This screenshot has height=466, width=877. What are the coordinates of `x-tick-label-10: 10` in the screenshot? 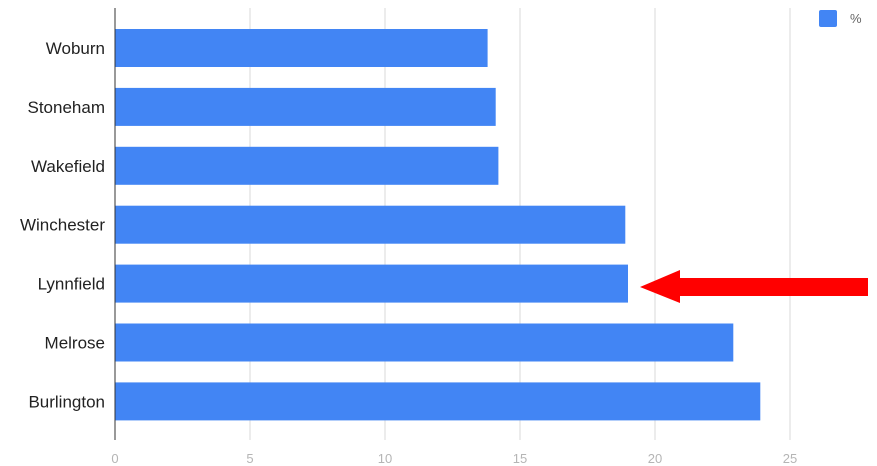 It's located at (385, 458).